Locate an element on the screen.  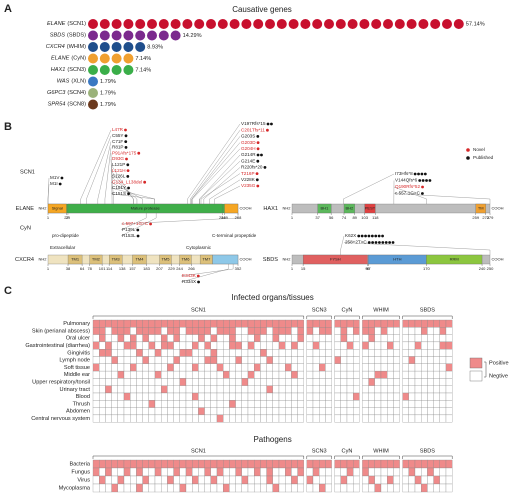
mutation-label: R334X is located at coordinates (189, 281).